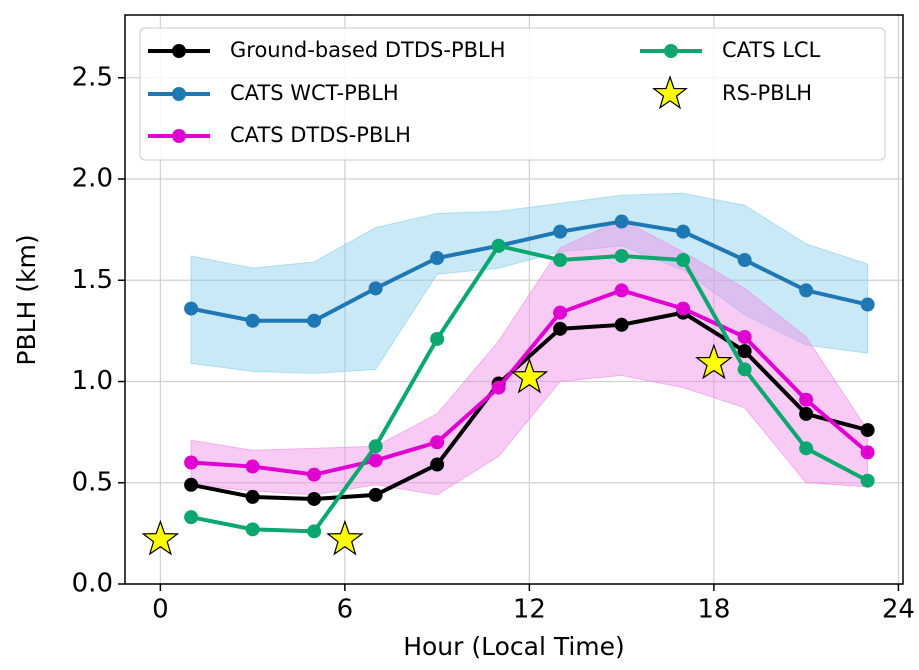 The height and width of the screenshot is (670, 919). What do you see at coordinates (529, 610) in the screenshot?
I see `x-tick-label: 12` at bounding box center [529, 610].